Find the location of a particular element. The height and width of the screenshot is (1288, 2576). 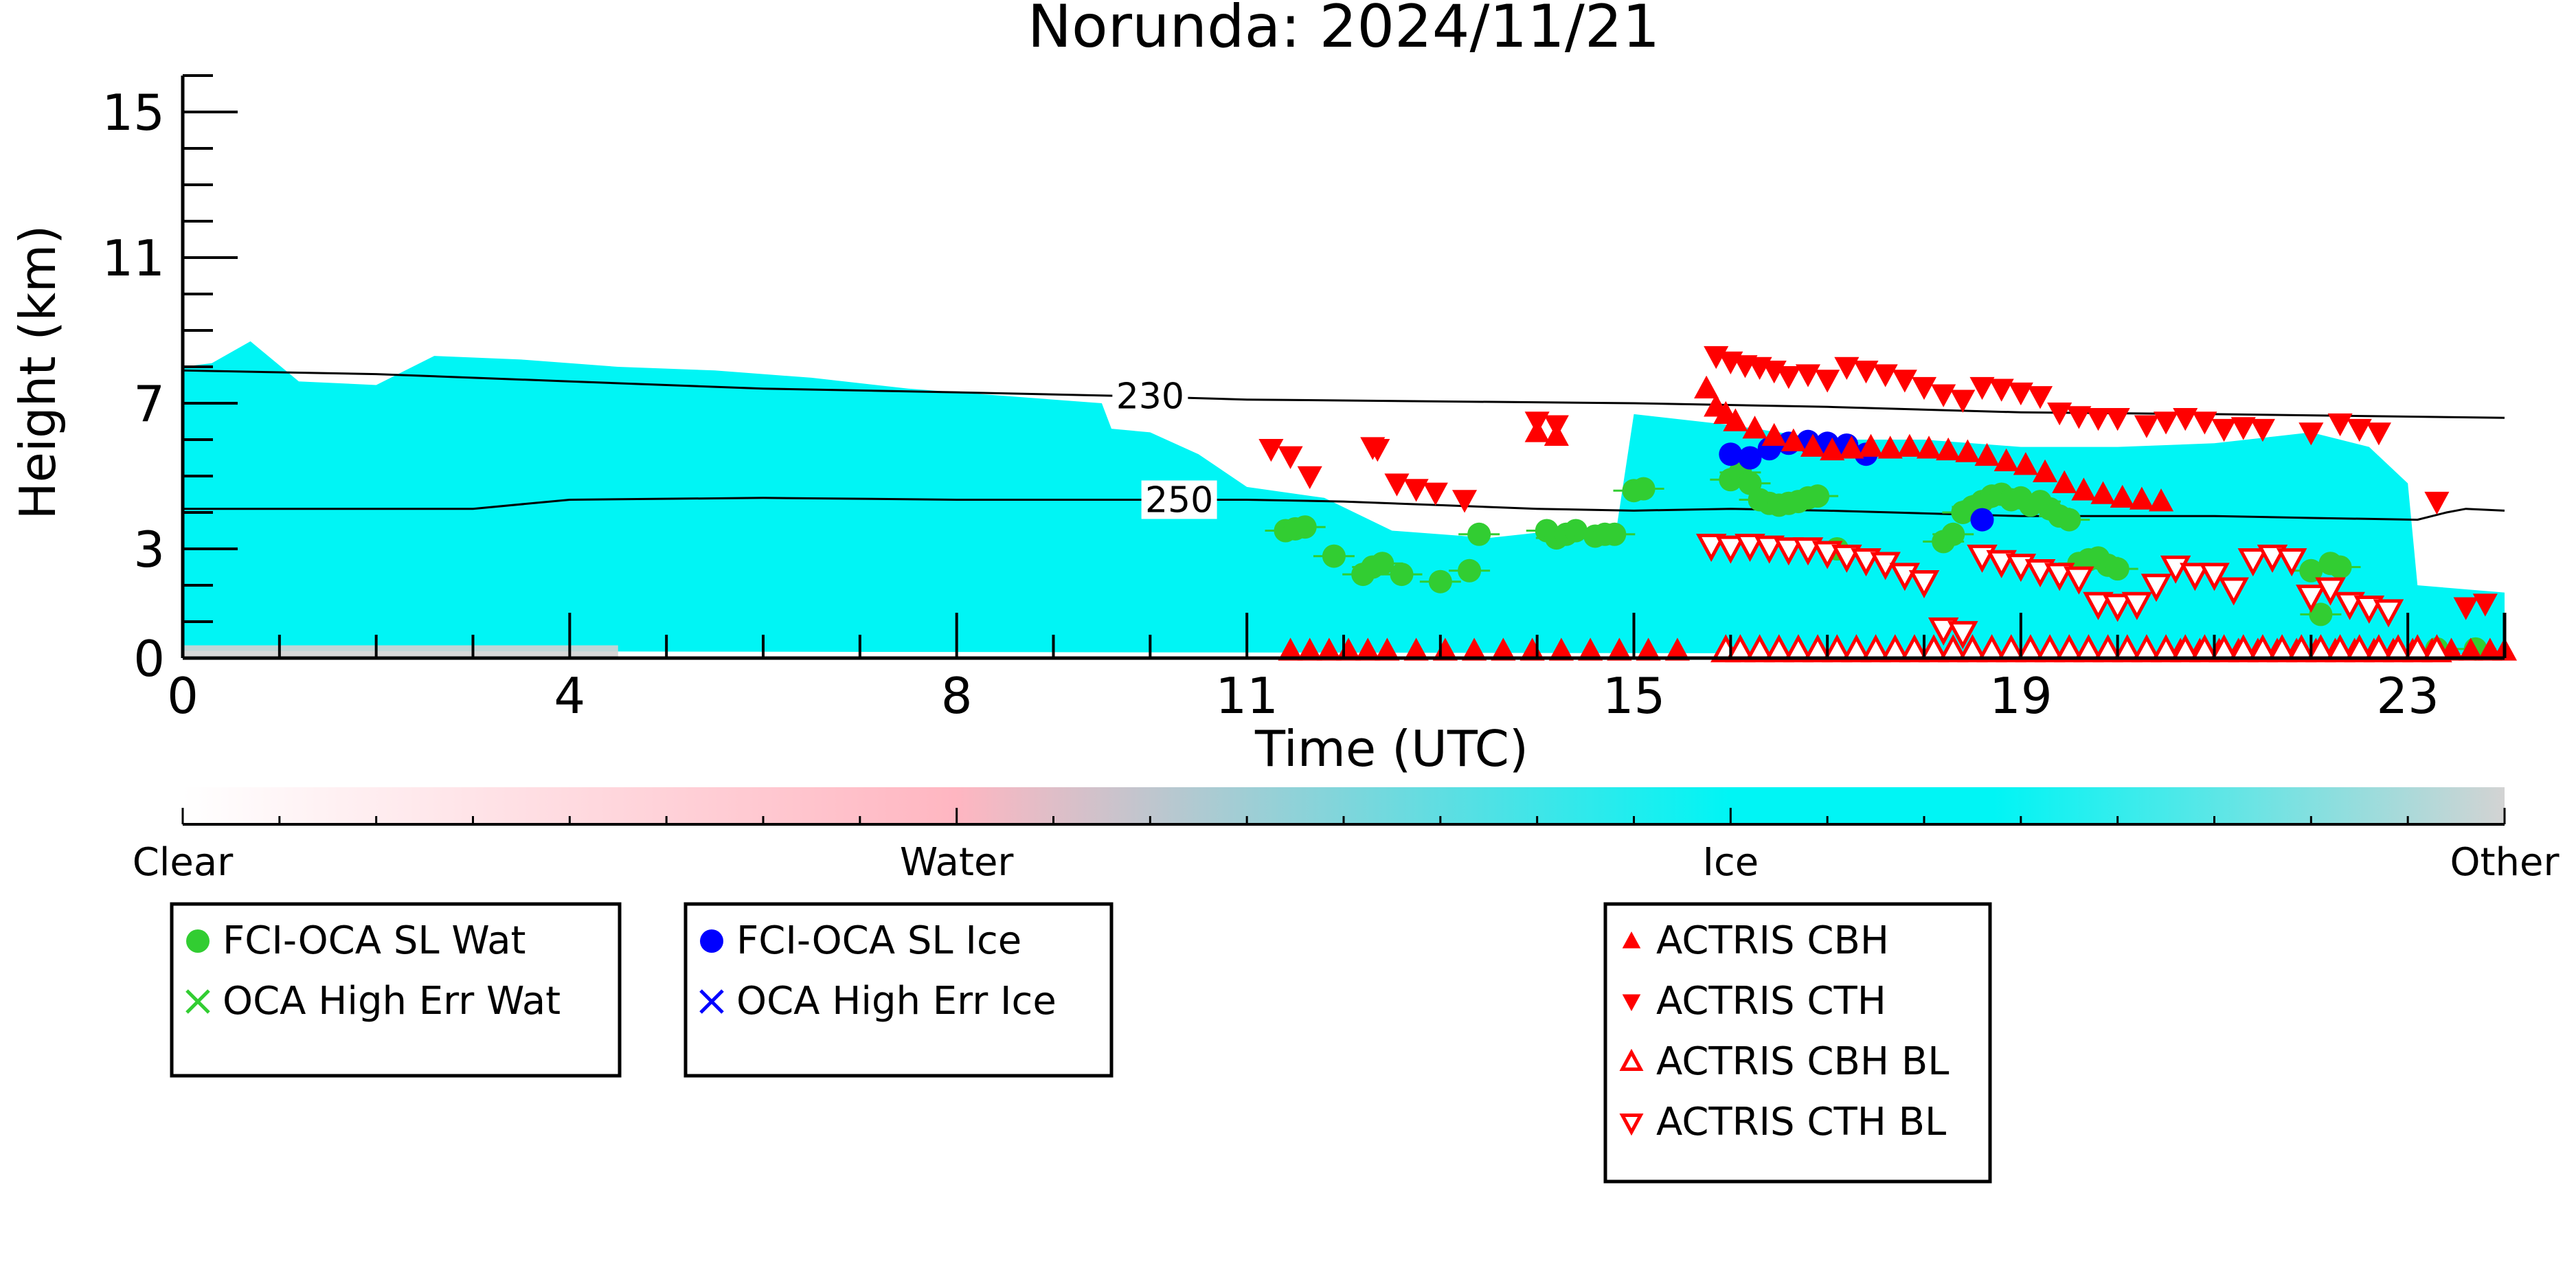

colorbar-label: Clear is located at coordinates (183, 862).